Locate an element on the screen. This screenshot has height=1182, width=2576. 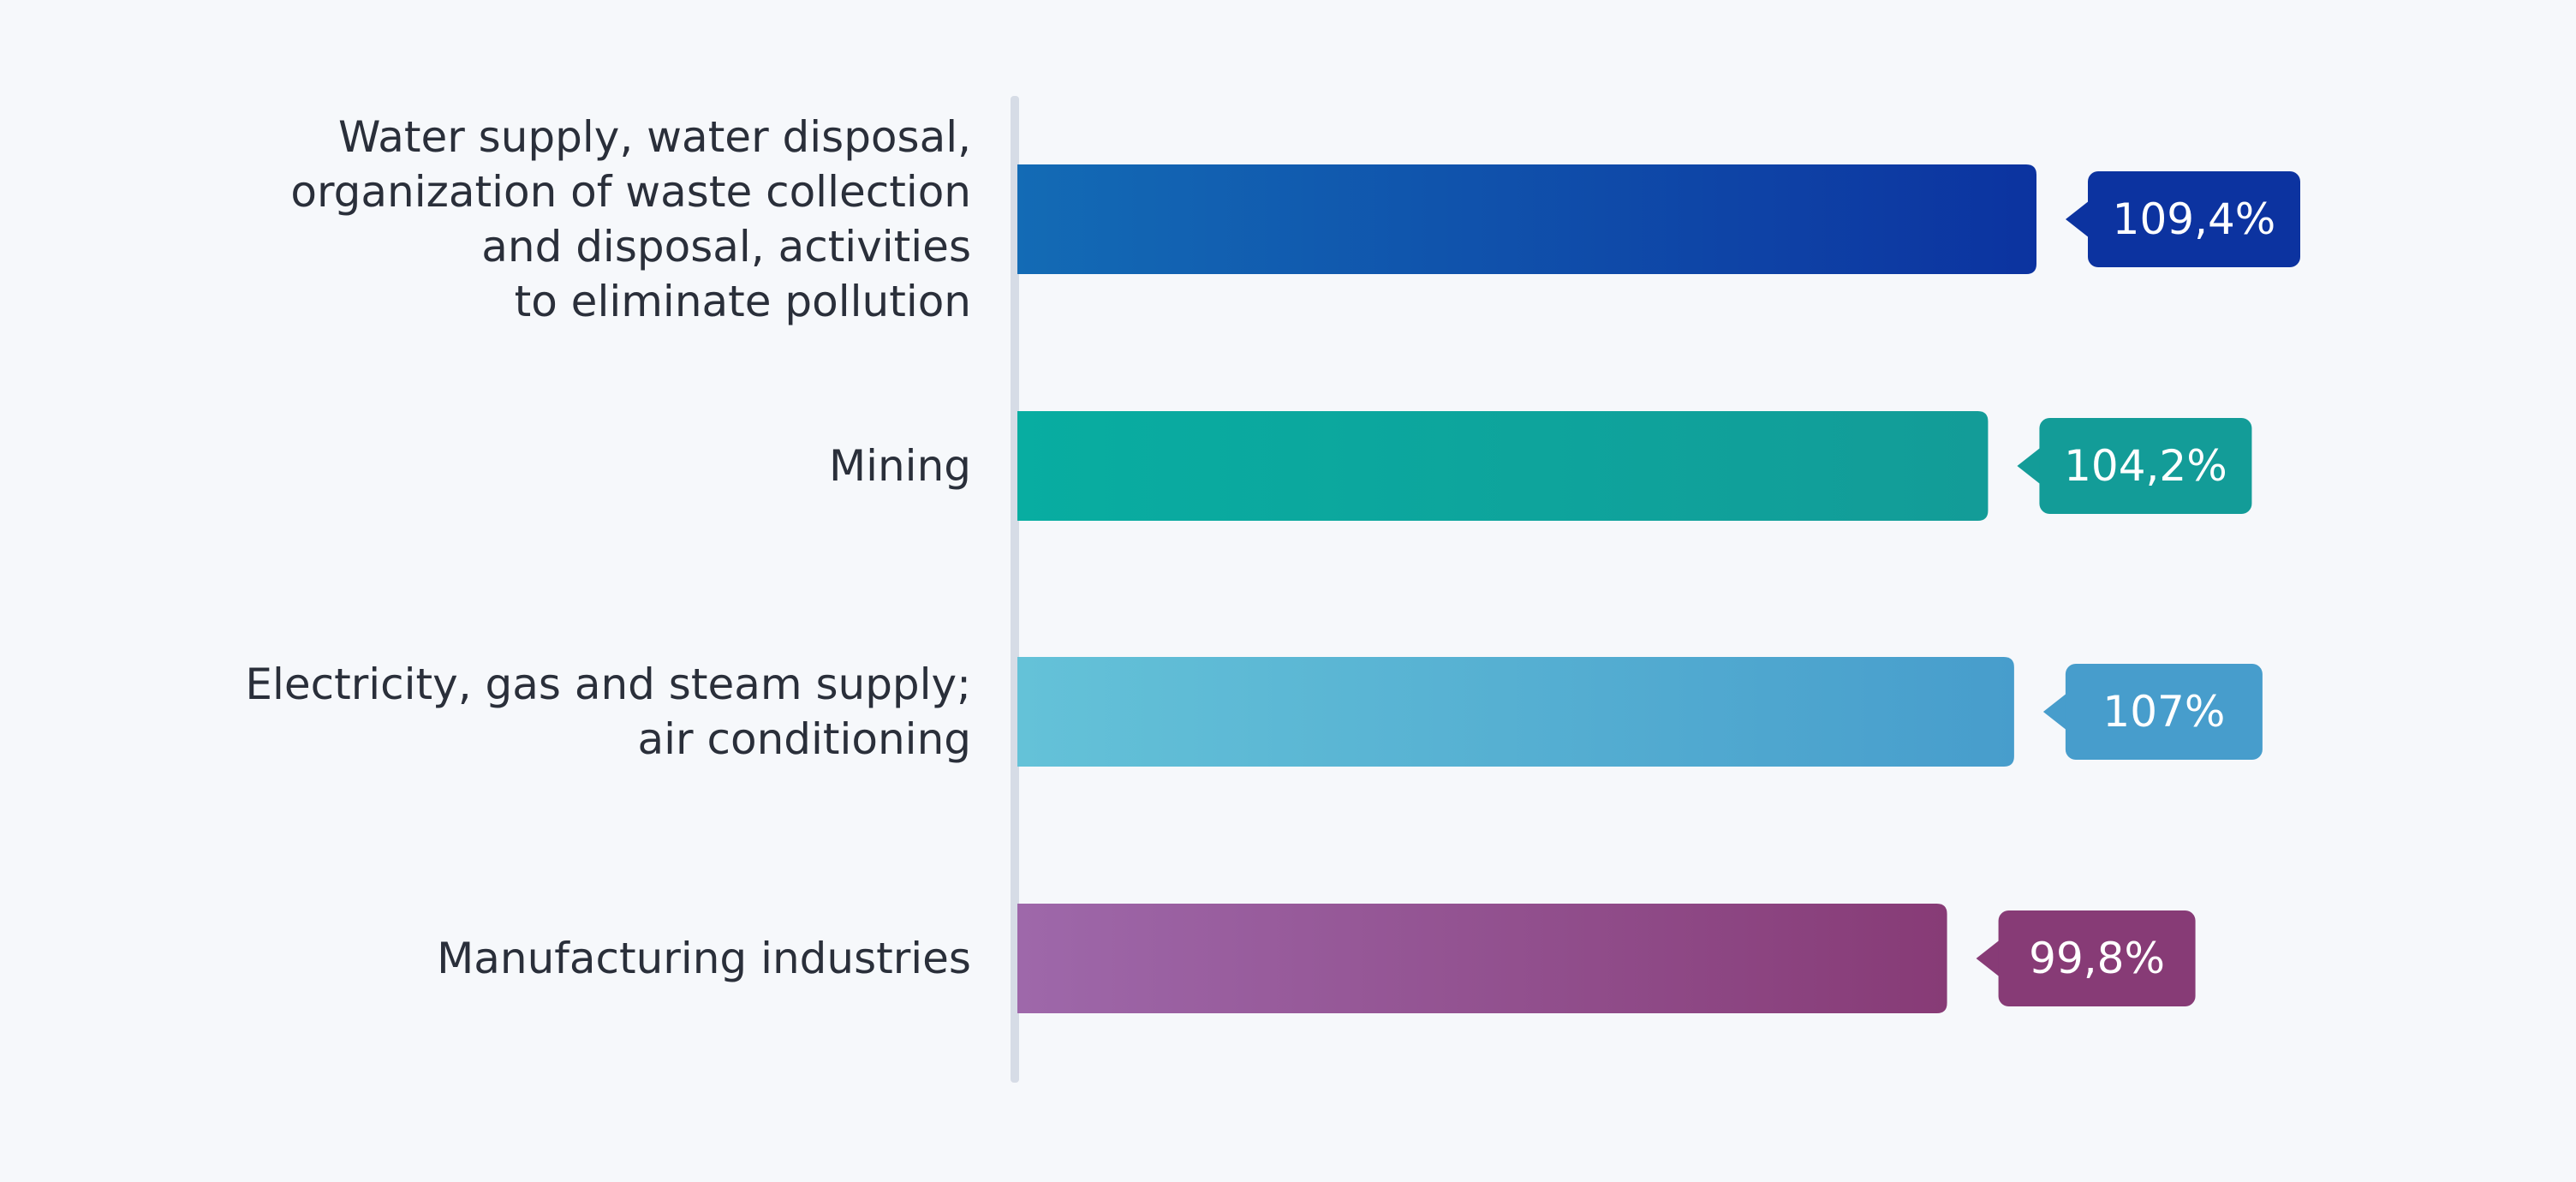
category-label-line: organization of waste collection is located at coordinates (631, 192).